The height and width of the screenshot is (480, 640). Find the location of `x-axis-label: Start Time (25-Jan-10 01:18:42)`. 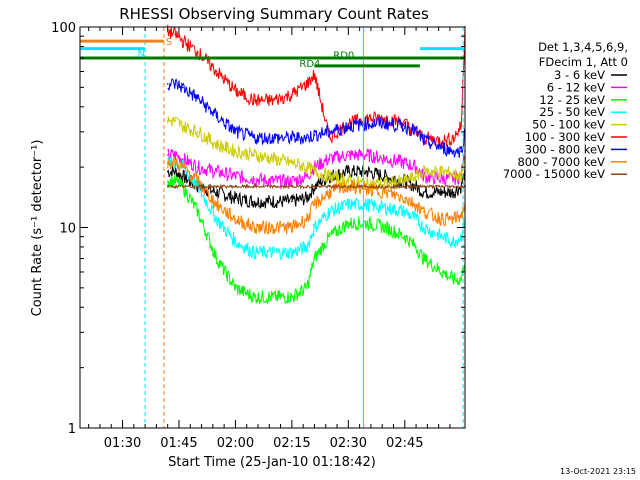

x-axis-label: Start Time (25-Jan-10 01:18:42) is located at coordinates (272, 462).